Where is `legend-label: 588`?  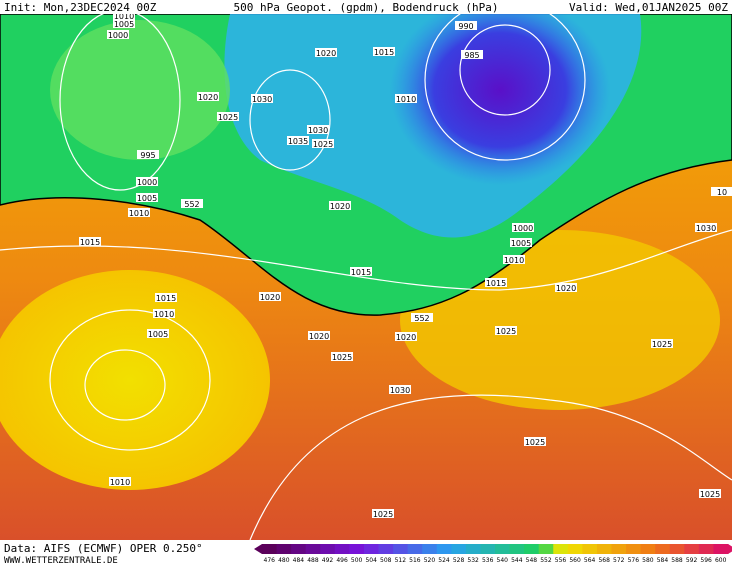 legend-label: 588 is located at coordinates (677, 560).